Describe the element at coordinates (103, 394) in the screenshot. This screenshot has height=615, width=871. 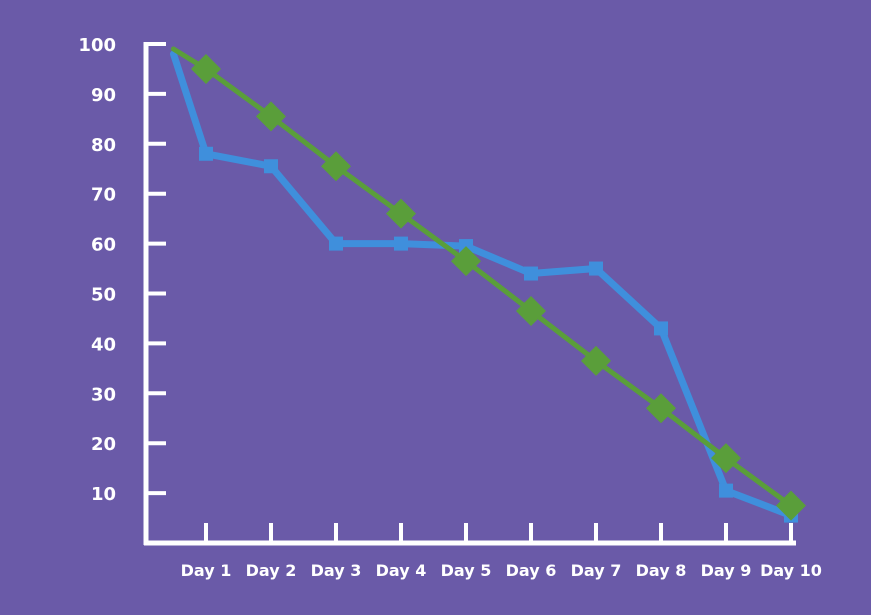
I see `y-tick-label: 30` at that location.